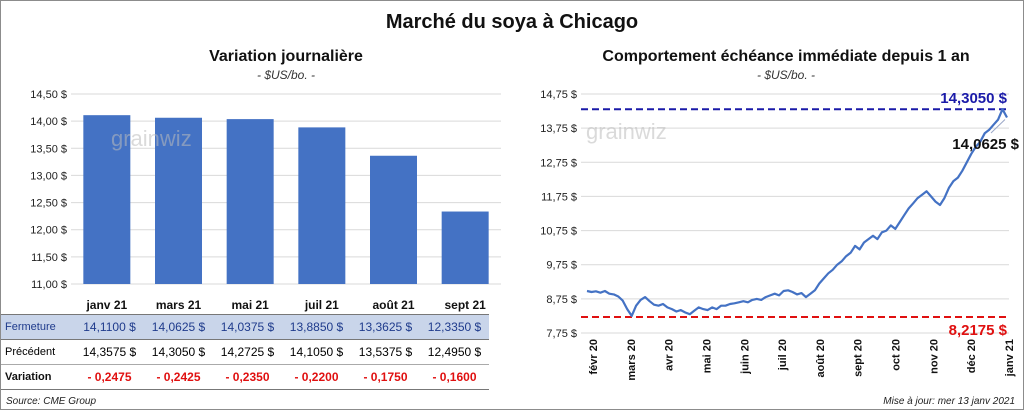  Describe the element at coordinates (48, 176) in the screenshot. I see `bar-y-tick-label: 13,00 $` at that location.